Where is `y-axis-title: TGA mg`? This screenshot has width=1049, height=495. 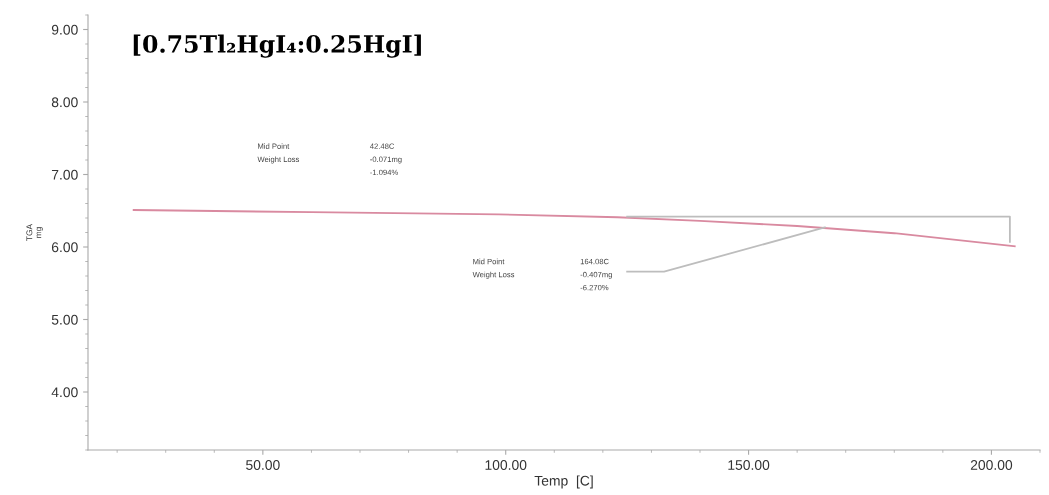
y-axis-title: TGA mg is located at coordinates (34, 232).